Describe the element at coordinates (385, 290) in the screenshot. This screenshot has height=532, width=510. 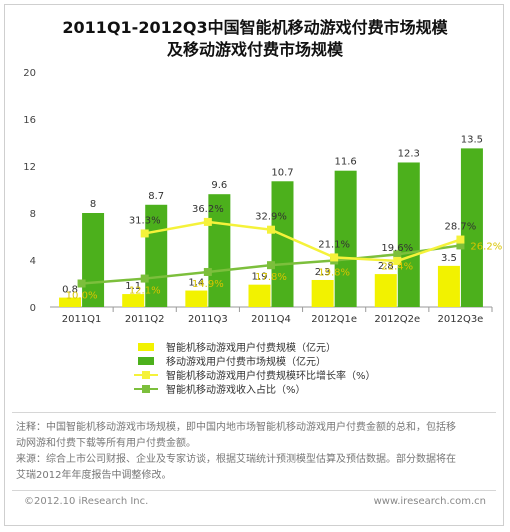
I see `bar-smartphone-2012Q2e` at that location.